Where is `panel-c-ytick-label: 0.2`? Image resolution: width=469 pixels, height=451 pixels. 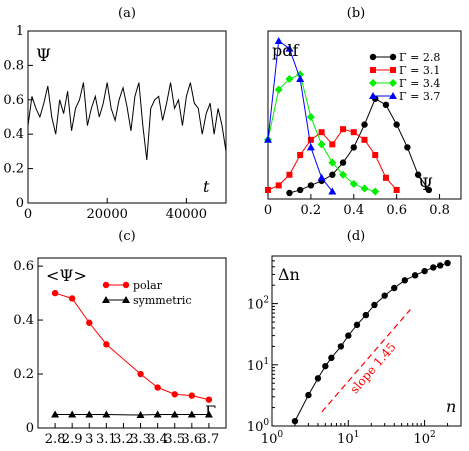 panel-c-ytick-label: 0.2 is located at coordinates (23, 374).